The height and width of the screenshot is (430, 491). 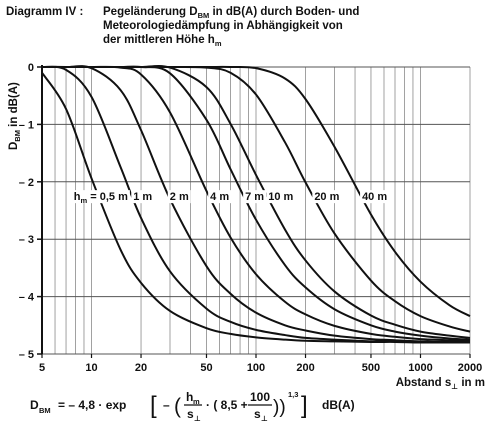 What do you see at coordinates (196, 401) in the screenshot?
I see `formula-part: m` at bounding box center [196, 401].